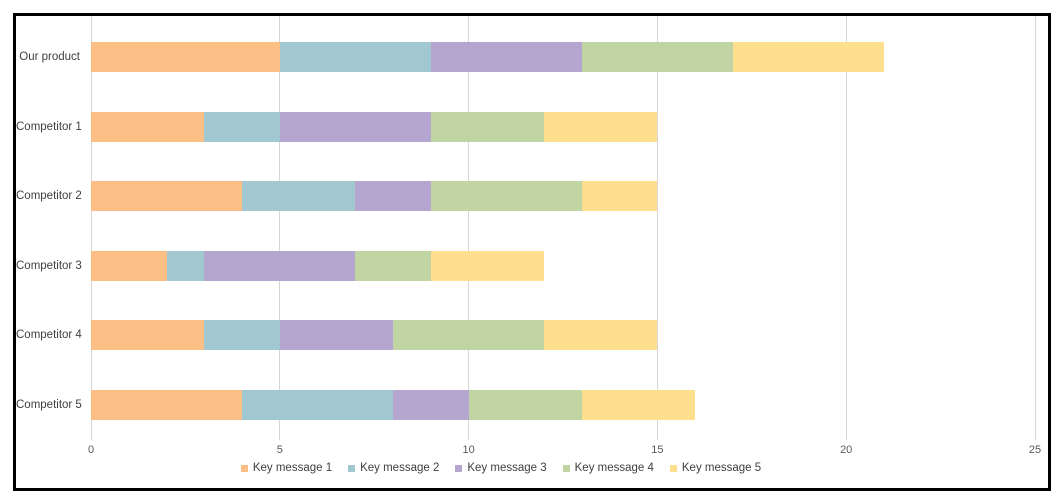 Image resolution: width=1064 pixels, height=503 pixels. Describe the element at coordinates (657, 450) in the screenshot. I see `x-tick-label: 15` at that location.